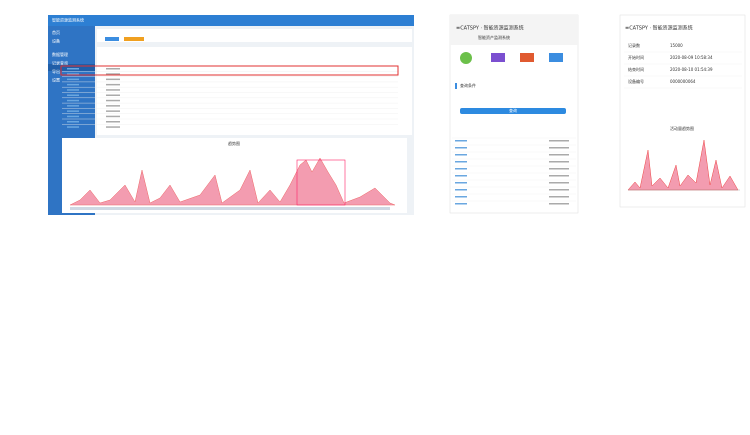 The image size is (750, 435). Describe the element at coordinates (494, 37) in the screenshot. I see `phone-subtitle: 智能资产监测系统` at that location.